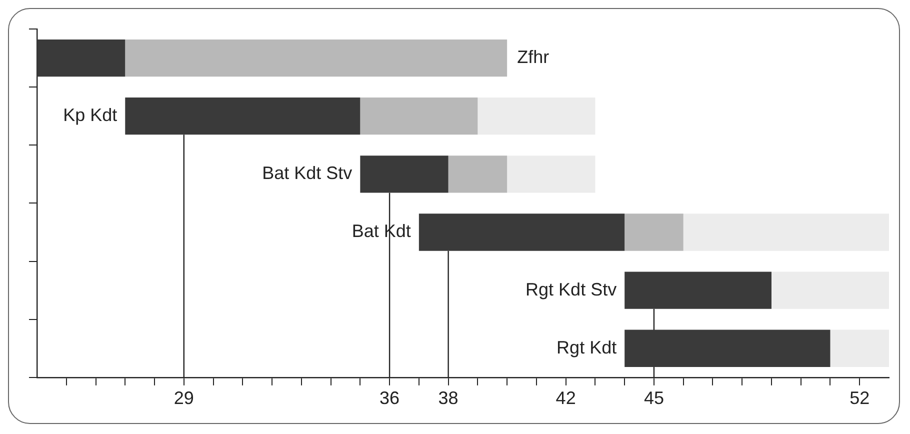 This screenshot has height=434, width=910. Describe the element at coordinates (390, 398) in the screenshot. I see `x-tick-label: 36` at that location.